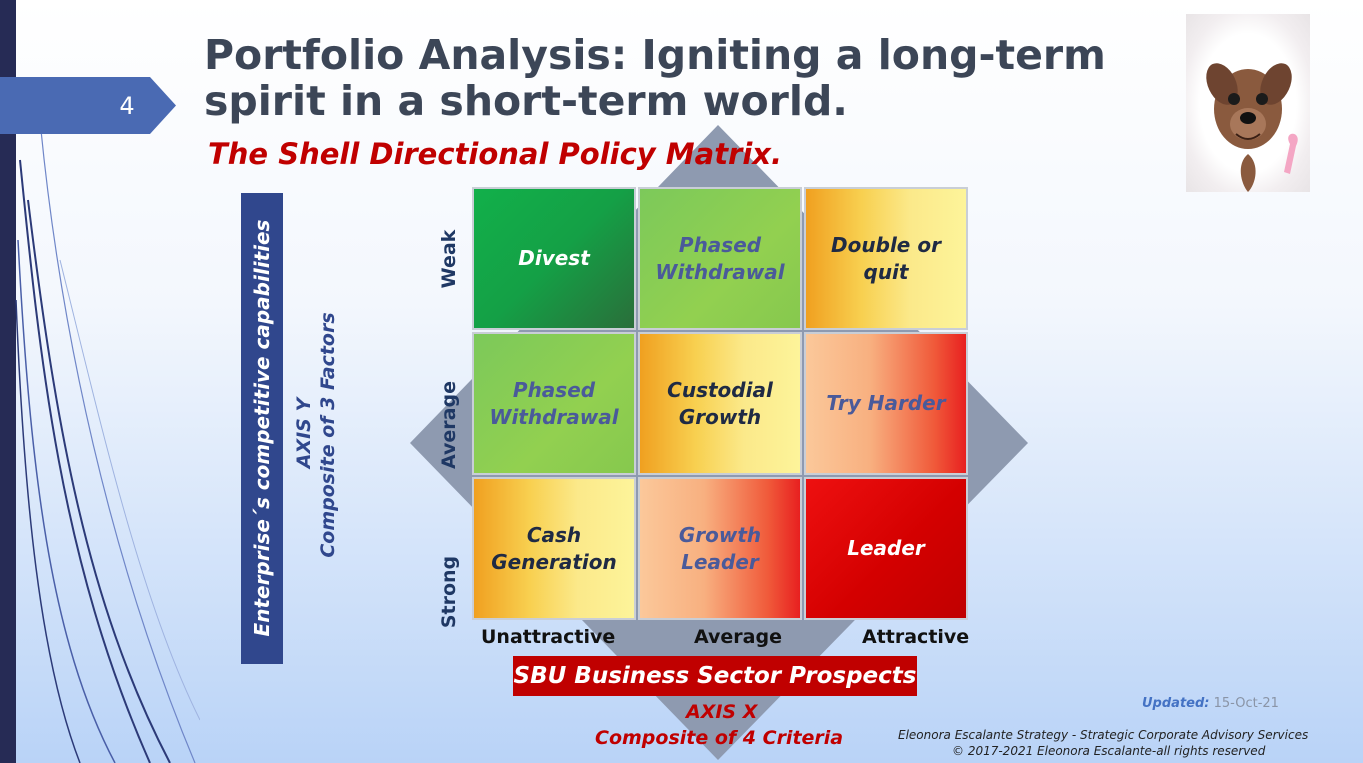 This screenshot has height=763, width=1363. I want to click on matrix-cell-line-1: Try Harder, so click(886, 403).